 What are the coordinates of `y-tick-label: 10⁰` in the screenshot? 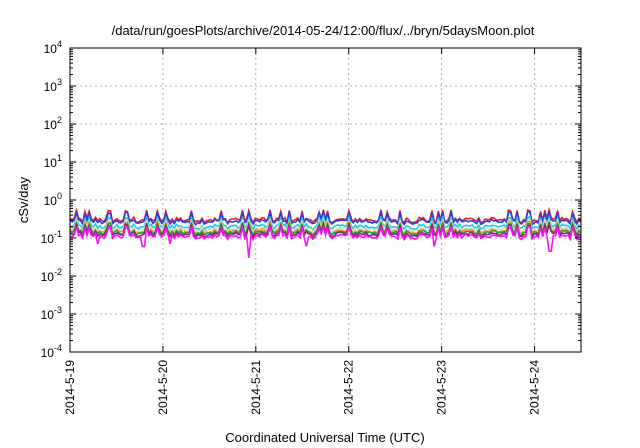 It's located at (53, 199).